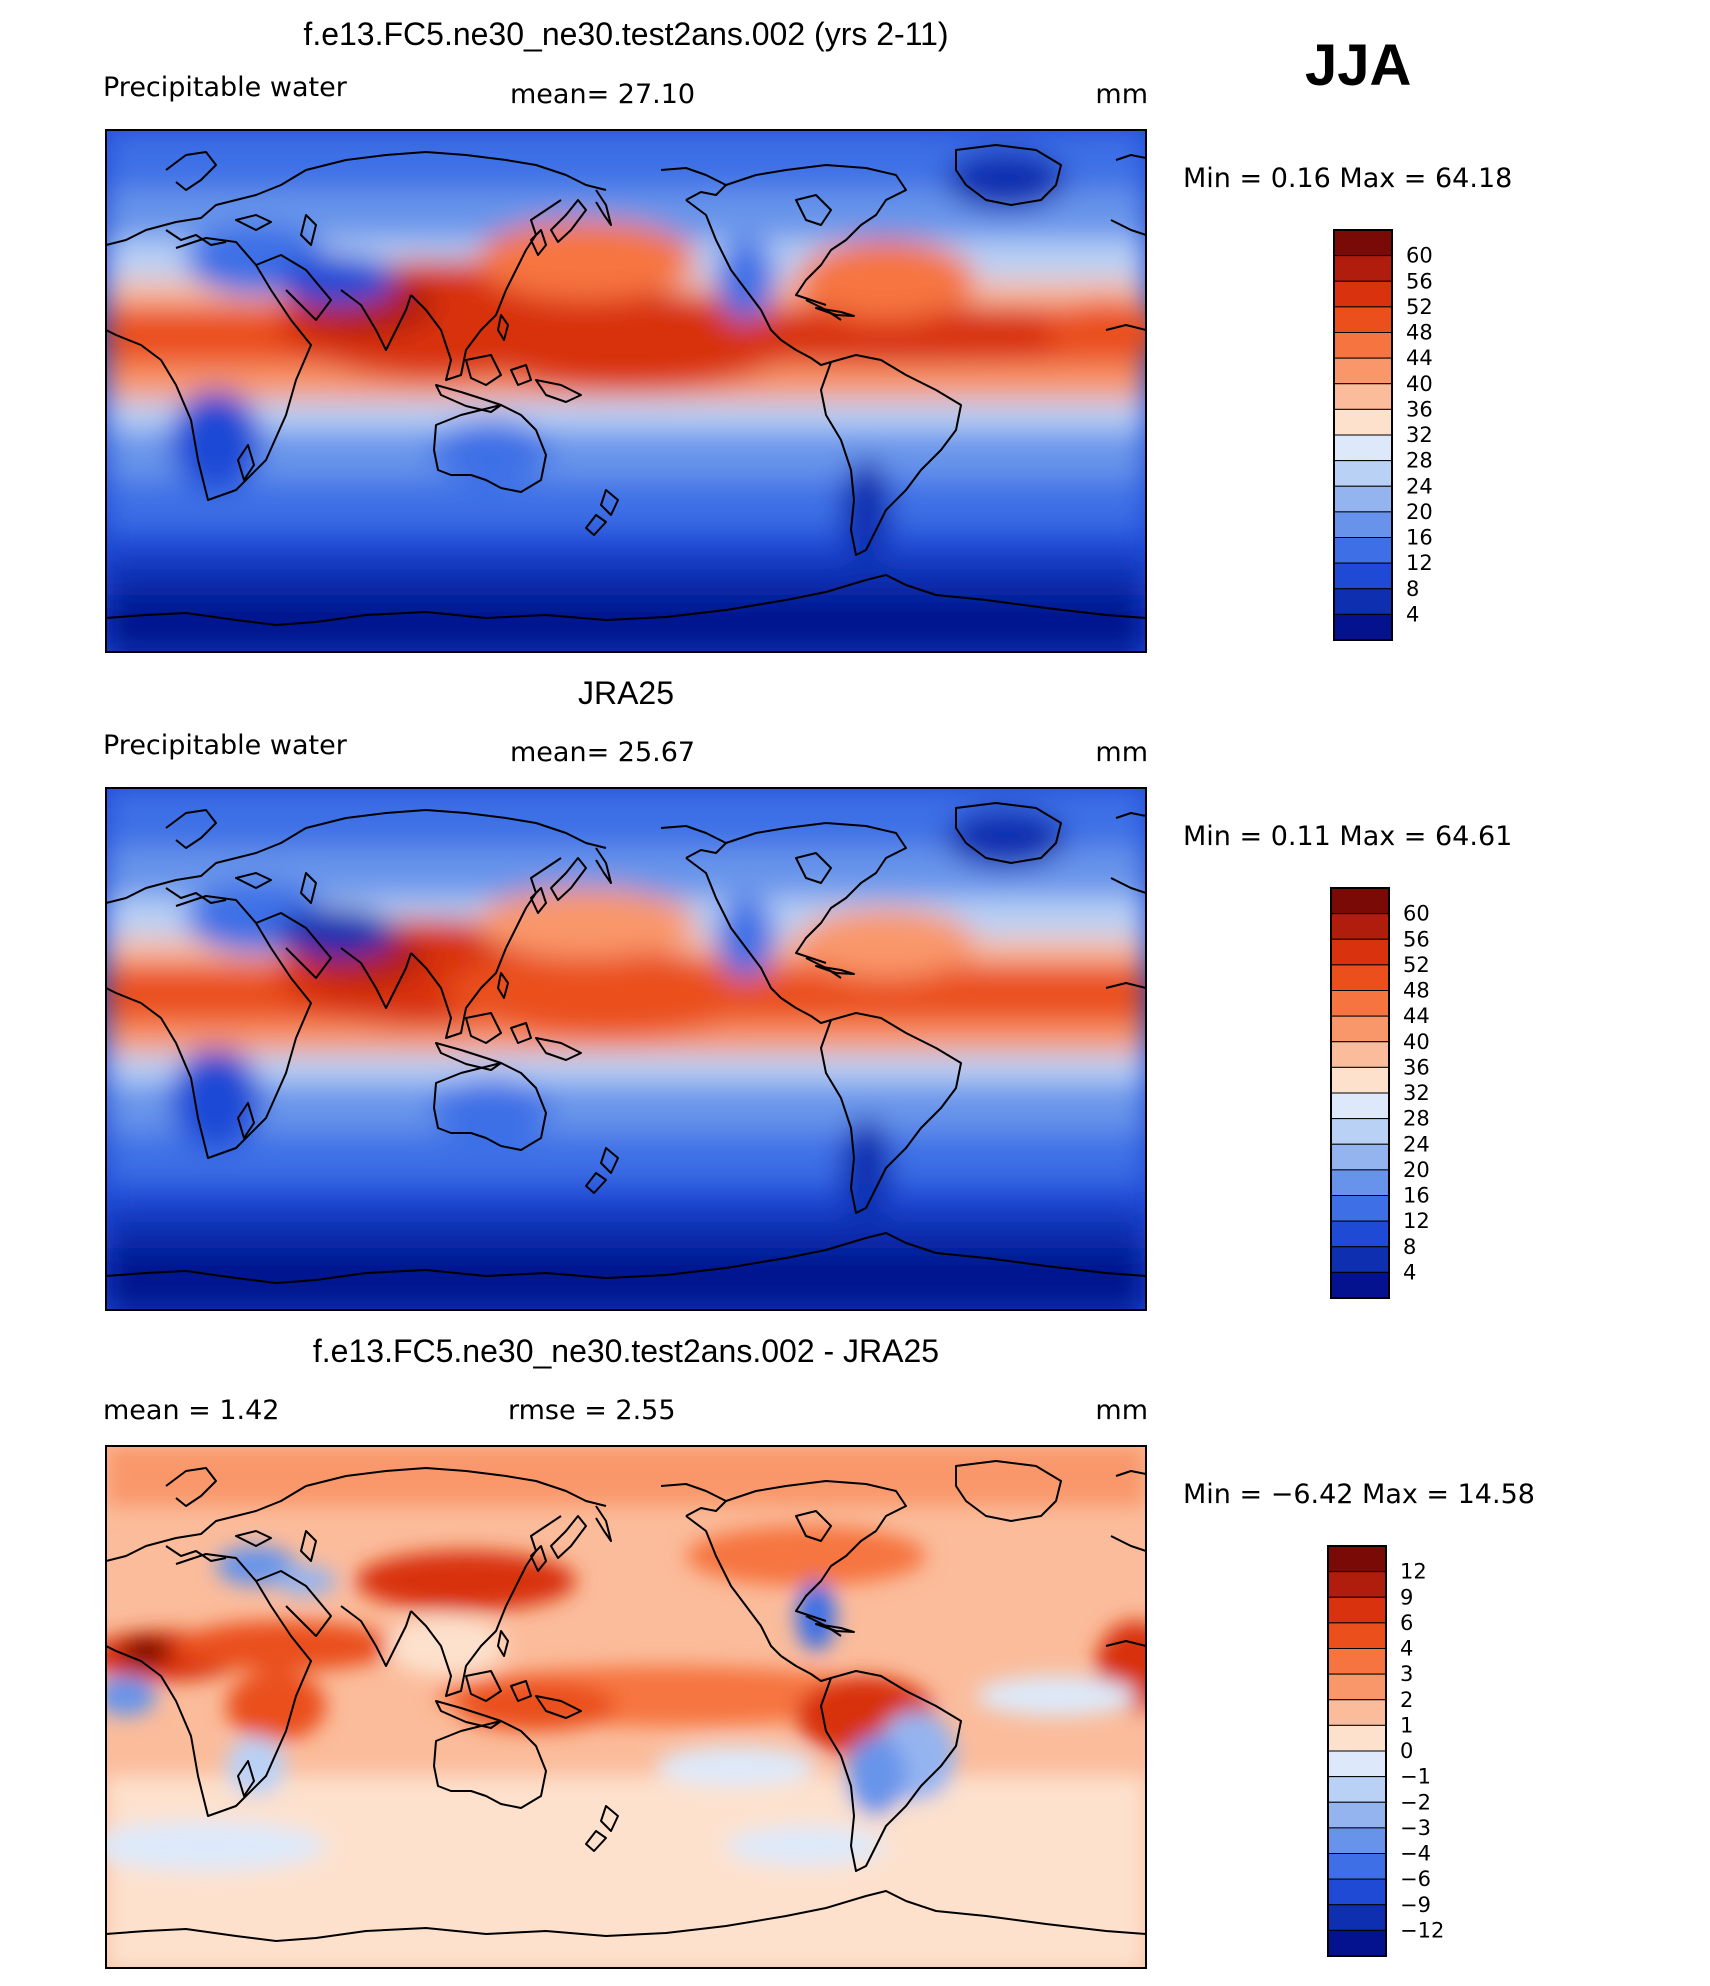 The image size is (1710, 1986). I want to click on rmse-label: rmse = 2.55, so click(592, 1410).